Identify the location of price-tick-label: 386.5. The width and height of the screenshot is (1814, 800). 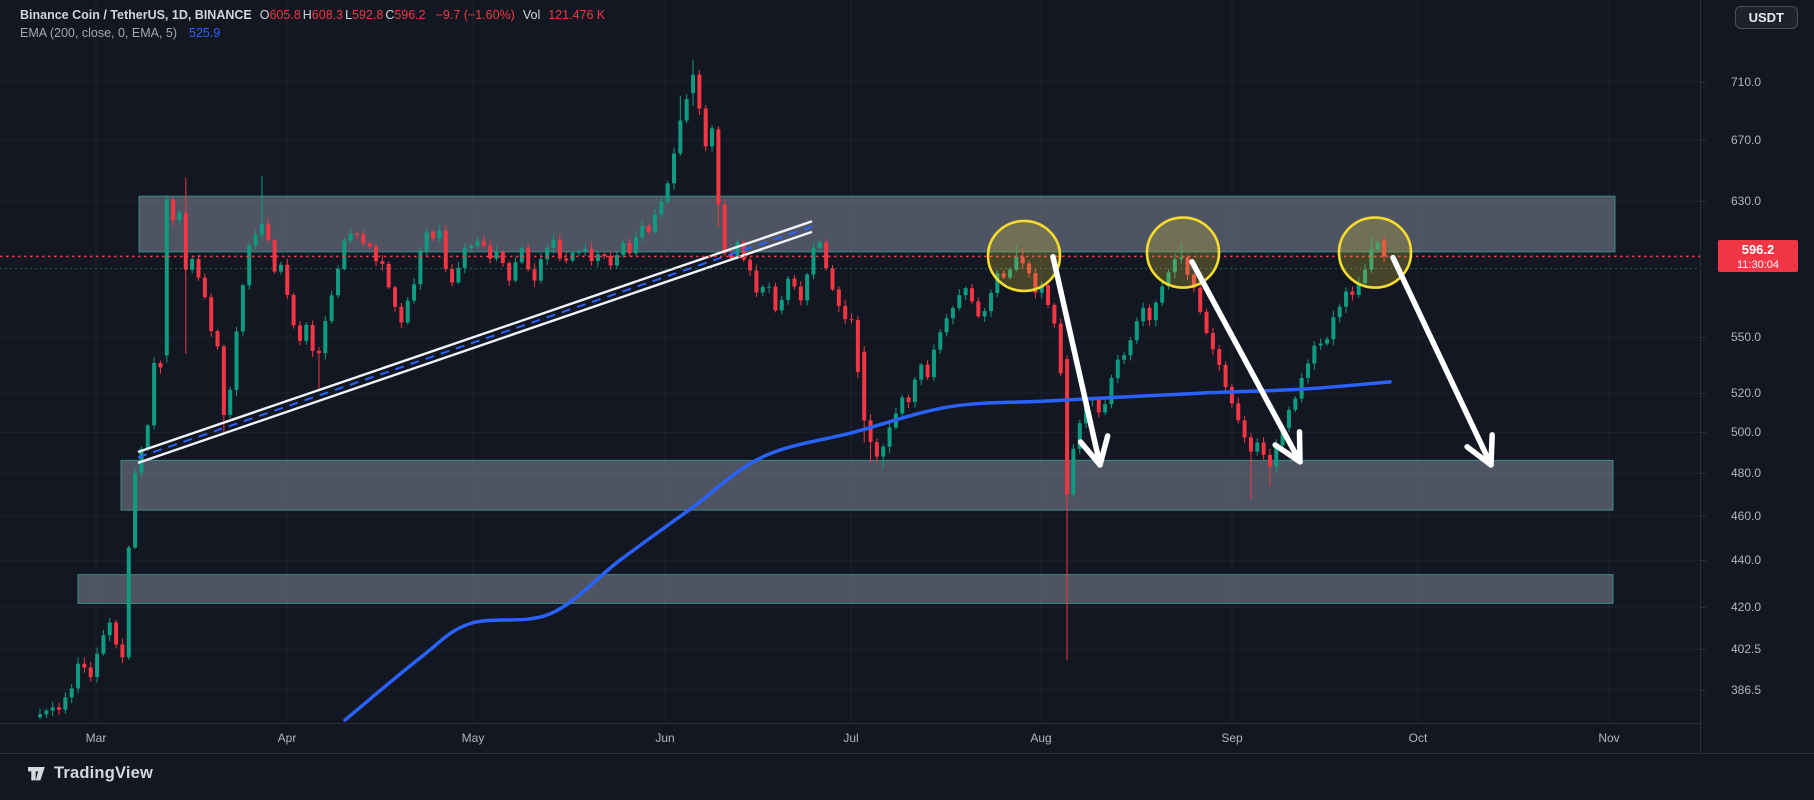
(1746, 689).